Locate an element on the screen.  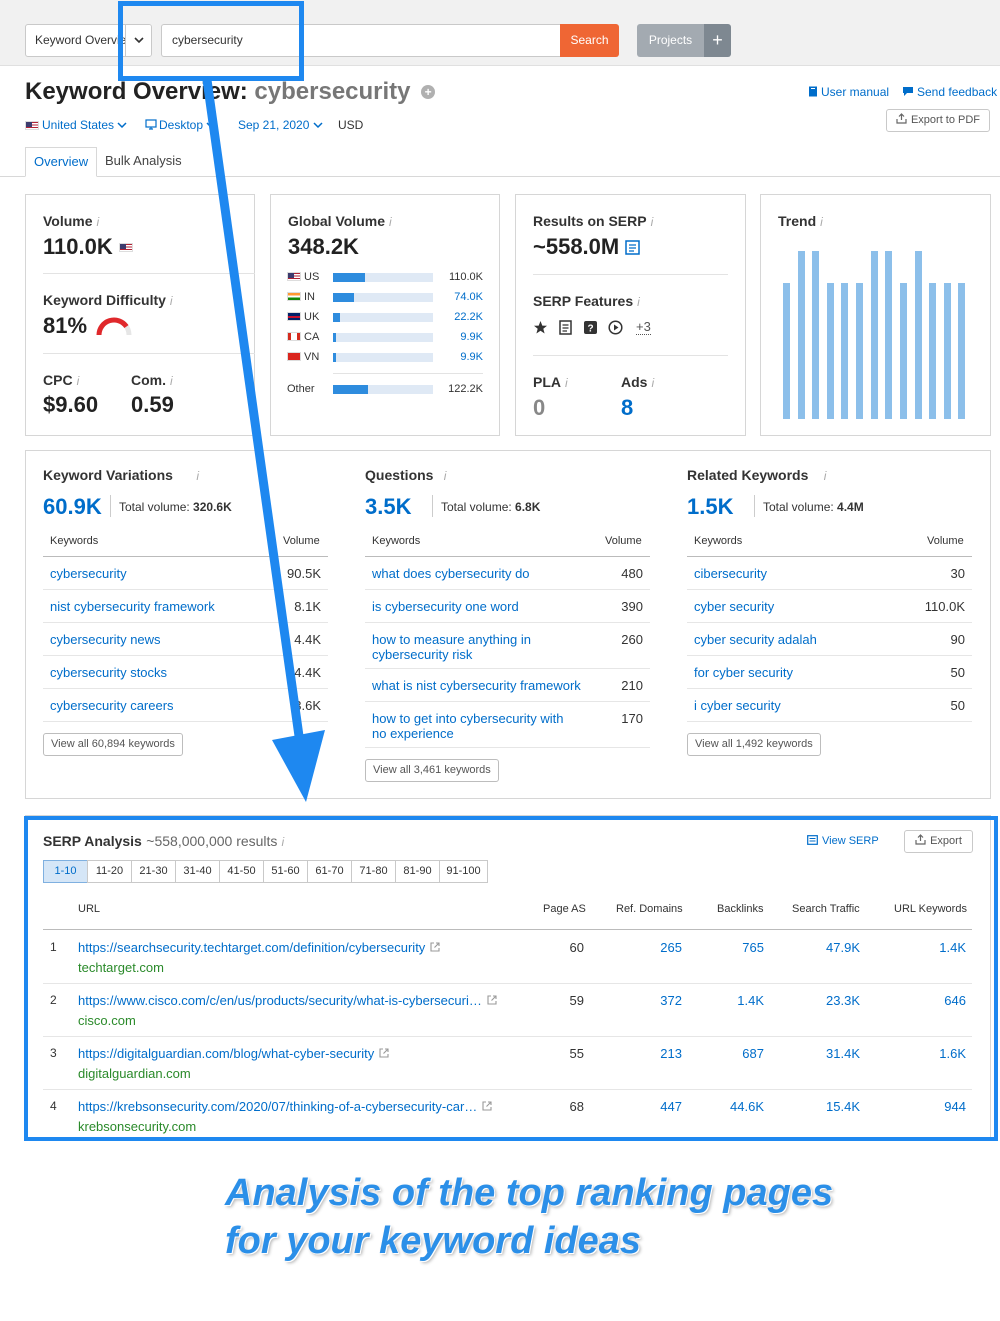
search-traffic-value: 23.3K is located at coordinates (843, 1000).